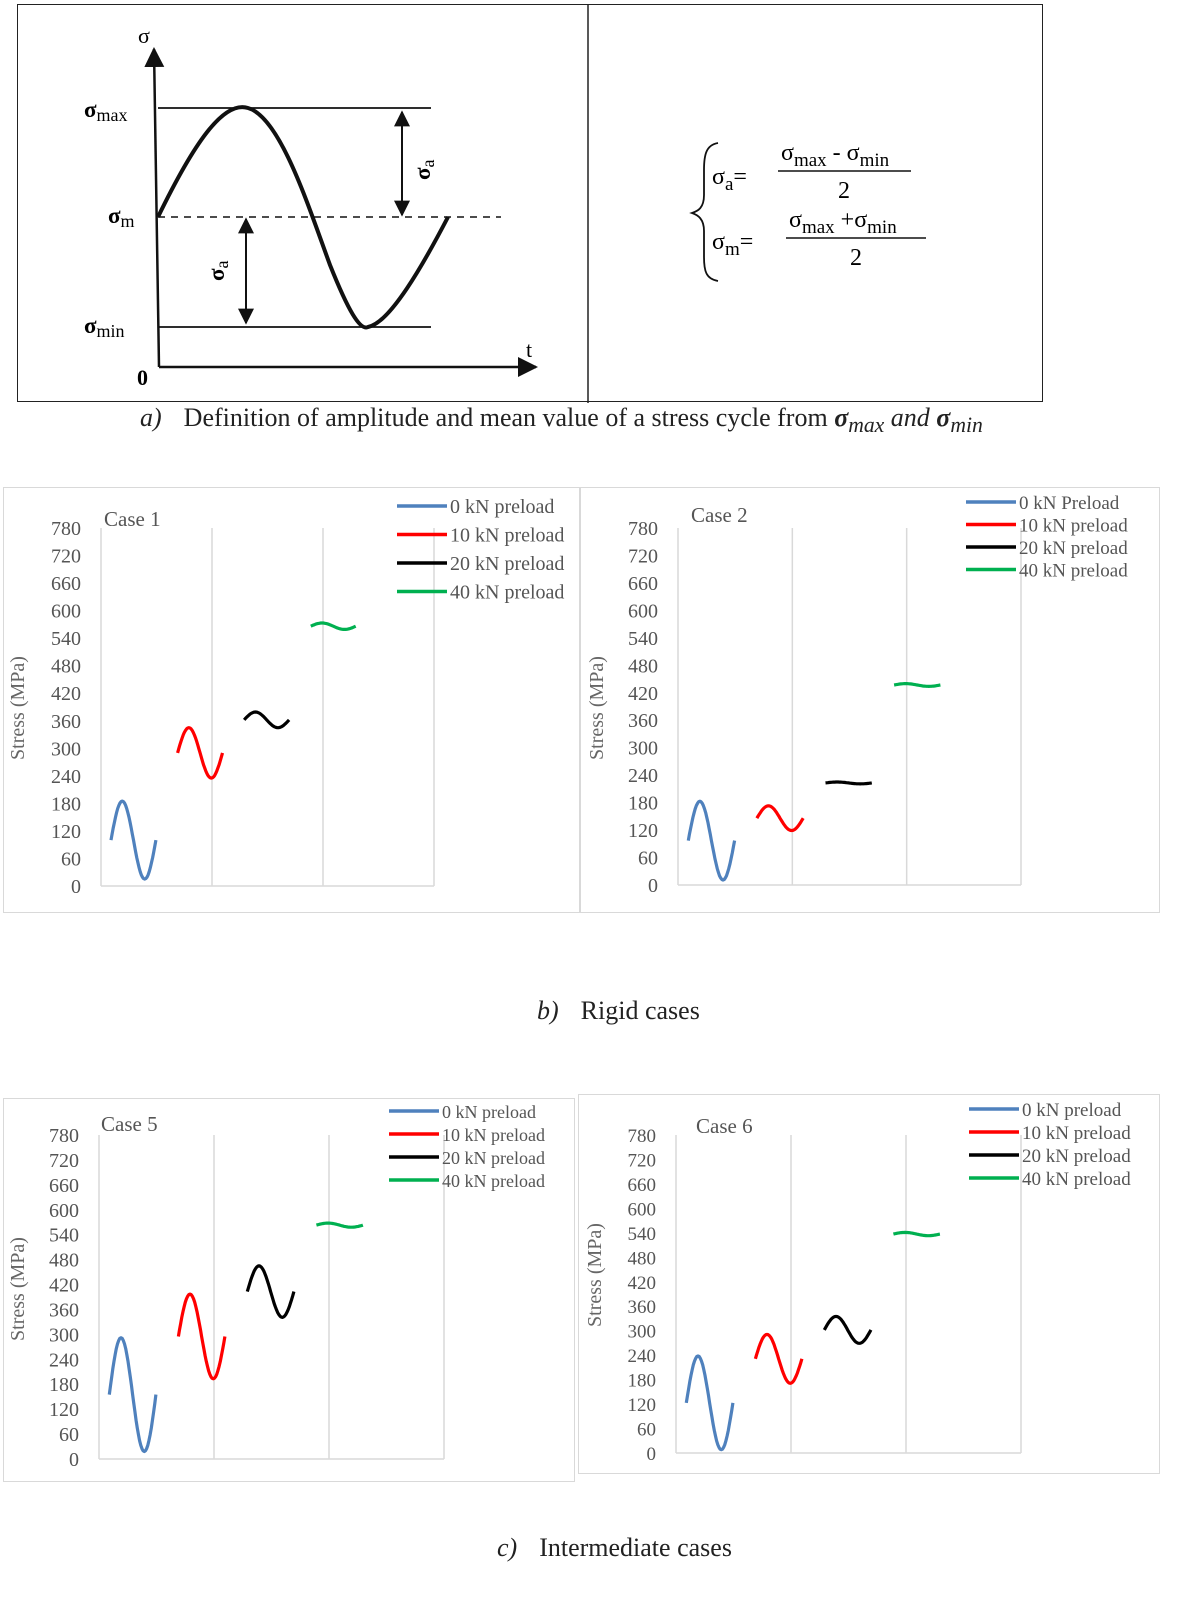  Describe the element at coordinates (1072, 1110) in the screenshot. I see `legend-label: 0 kN preload` at that location.